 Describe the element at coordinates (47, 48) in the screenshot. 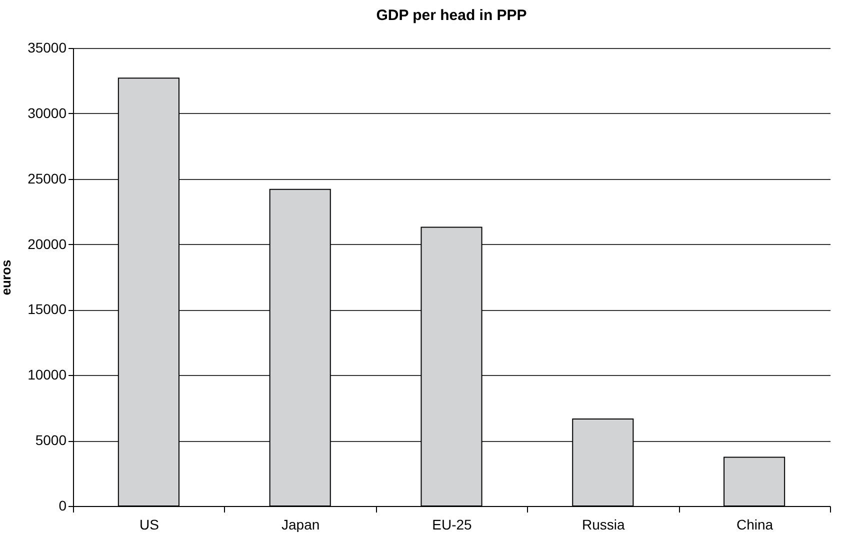

I see `y-tick-label: 35000` at that location.